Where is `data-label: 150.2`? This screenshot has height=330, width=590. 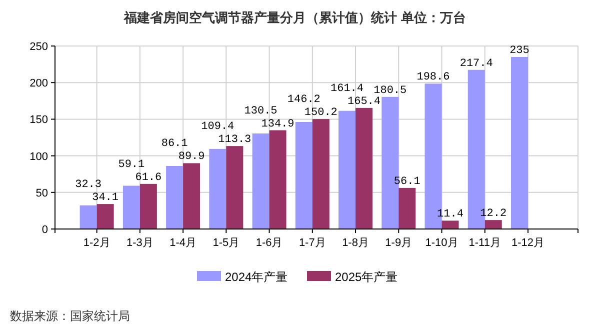 data-label: 150.2 is located at coordinates (321, 113).